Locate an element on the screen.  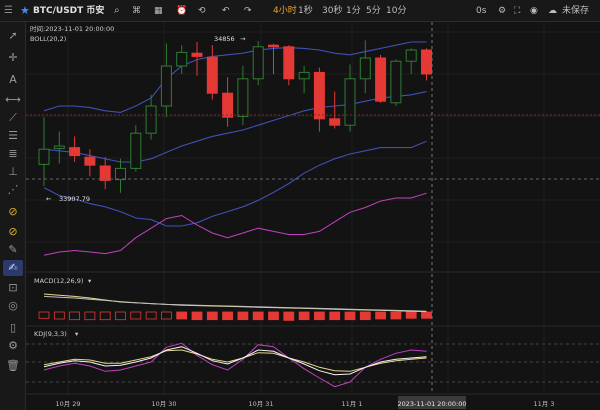
fib-icon: ☰ is located at coordinates (13, 135).